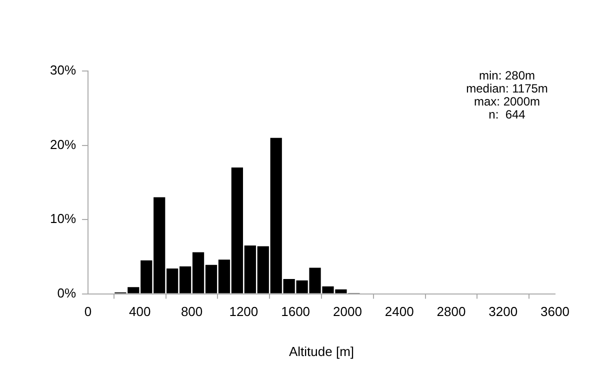 This screenshot has height=390, width=600. I want to click on annotation: max: 2000m, so click(507, 101).